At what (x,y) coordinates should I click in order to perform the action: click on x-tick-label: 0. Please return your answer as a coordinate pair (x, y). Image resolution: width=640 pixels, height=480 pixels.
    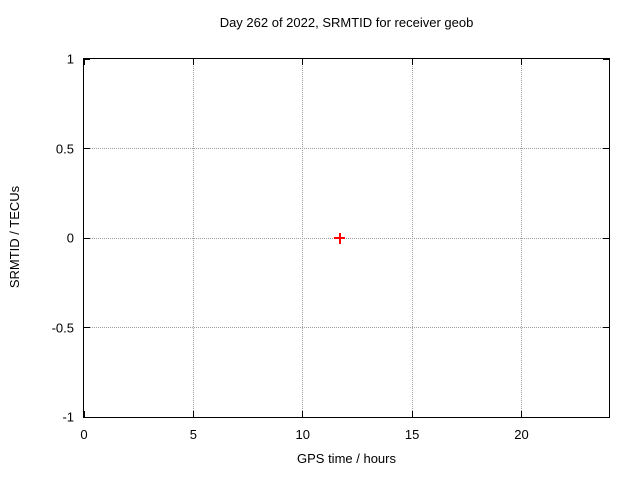
    Looking at the image, I should click on (84, 434).